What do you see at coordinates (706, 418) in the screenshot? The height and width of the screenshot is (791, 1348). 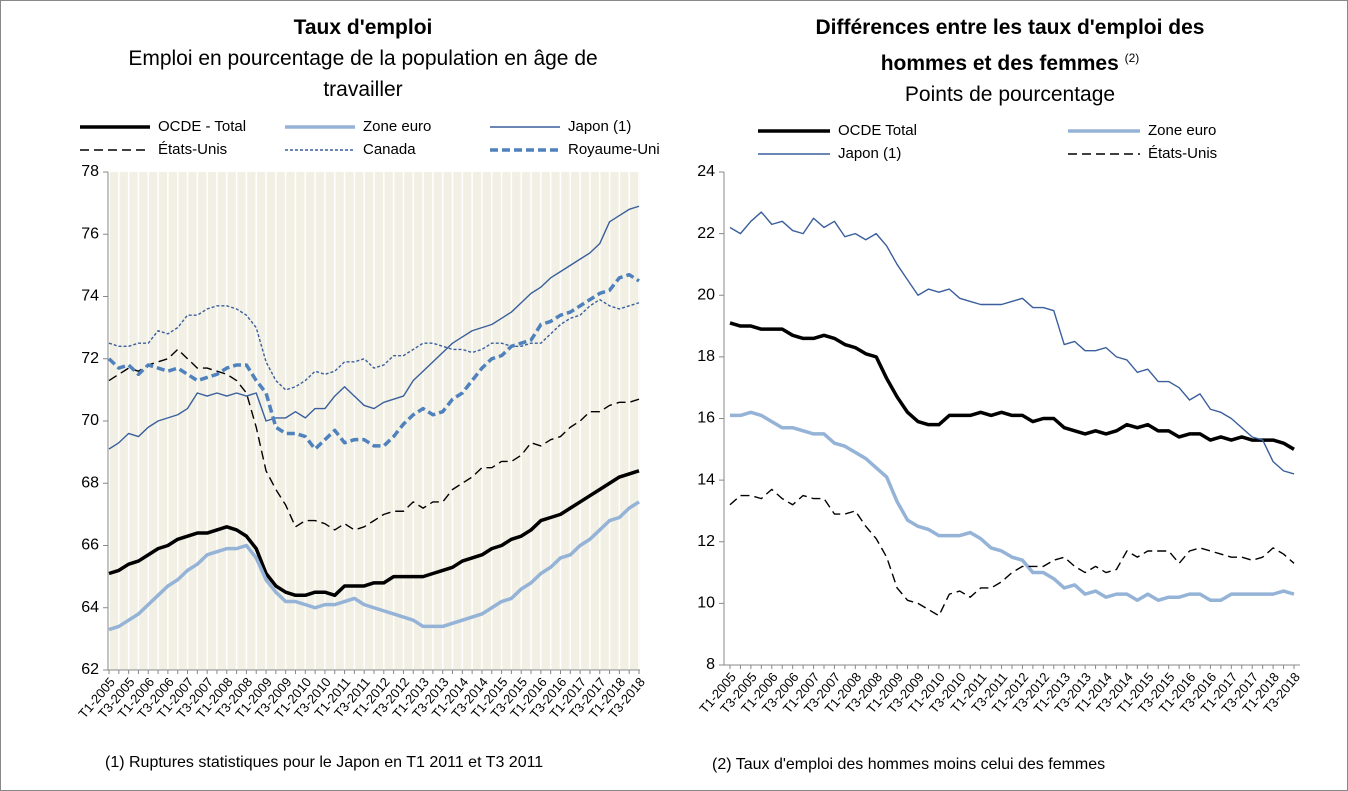 I see `y-tick-label: 16` at bounding box center [706, 418].